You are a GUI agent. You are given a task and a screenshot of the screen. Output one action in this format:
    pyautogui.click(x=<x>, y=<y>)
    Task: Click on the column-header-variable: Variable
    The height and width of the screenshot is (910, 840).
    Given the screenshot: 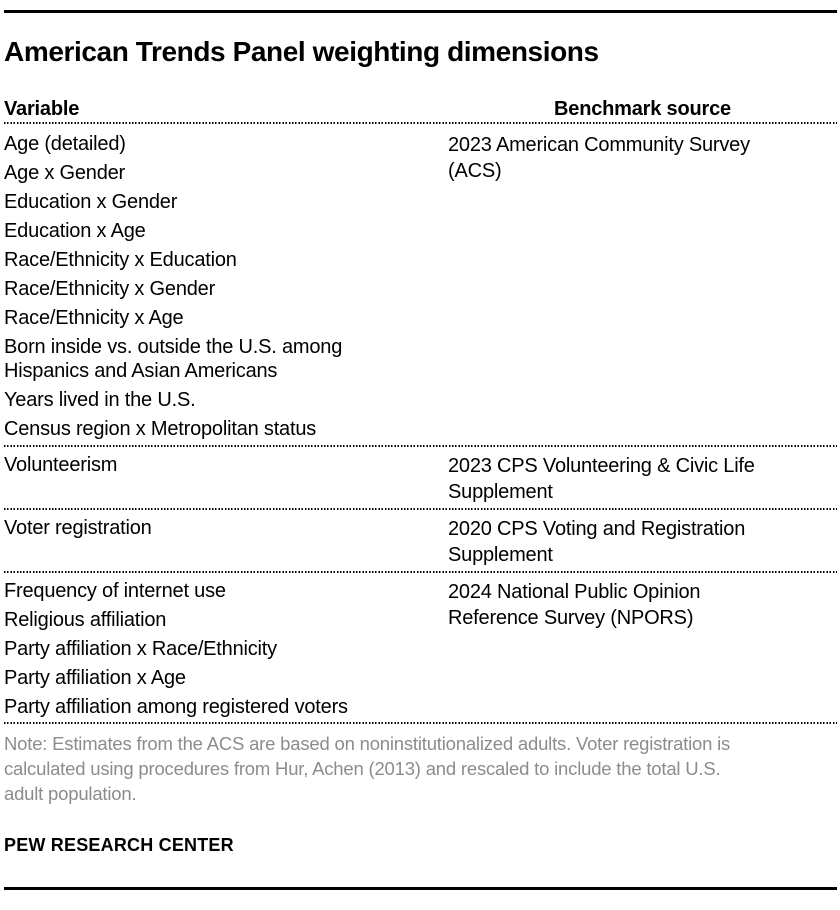 What is the action you would take?
    pyautogui.click(x=42, y=109)
    